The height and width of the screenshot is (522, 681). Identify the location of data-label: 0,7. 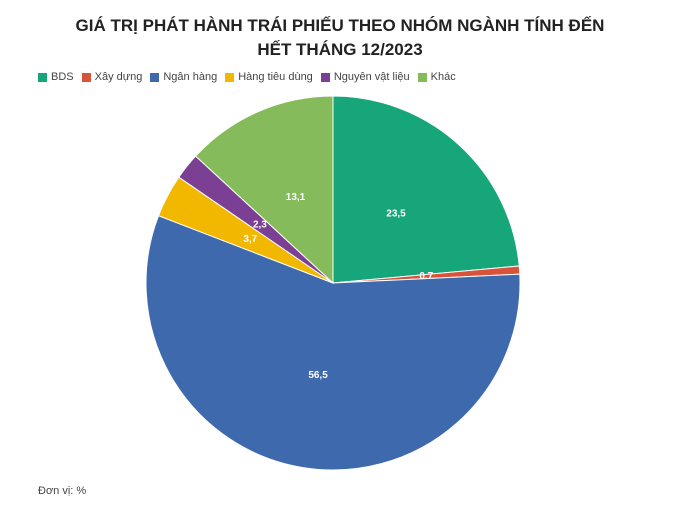
(426, 276).